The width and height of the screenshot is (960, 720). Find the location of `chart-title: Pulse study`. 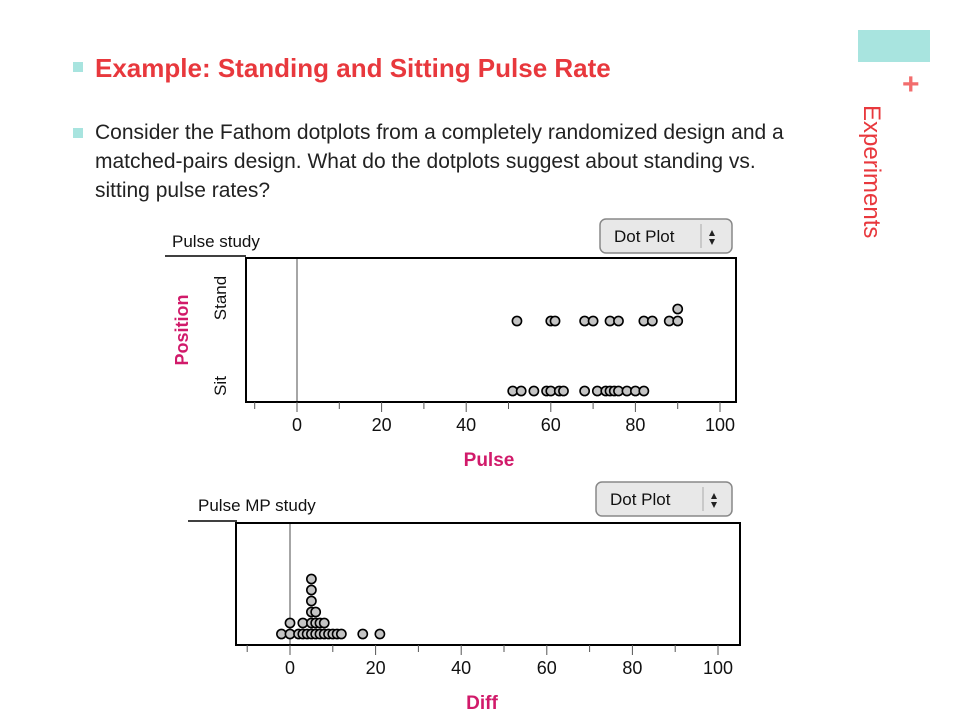

chart-title: Pulse study is located at coordinates (216, 241).